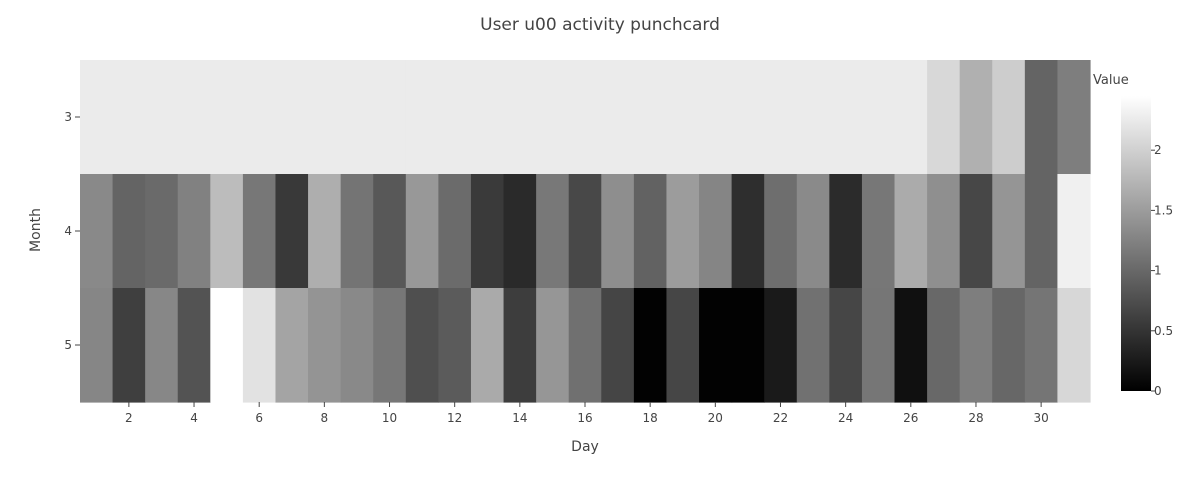 The width and height of the screenshot is (1200, 482). Describe the element at coordinates (585, 447) in the screenshot. I see `x-axis-title: Day` at that location.